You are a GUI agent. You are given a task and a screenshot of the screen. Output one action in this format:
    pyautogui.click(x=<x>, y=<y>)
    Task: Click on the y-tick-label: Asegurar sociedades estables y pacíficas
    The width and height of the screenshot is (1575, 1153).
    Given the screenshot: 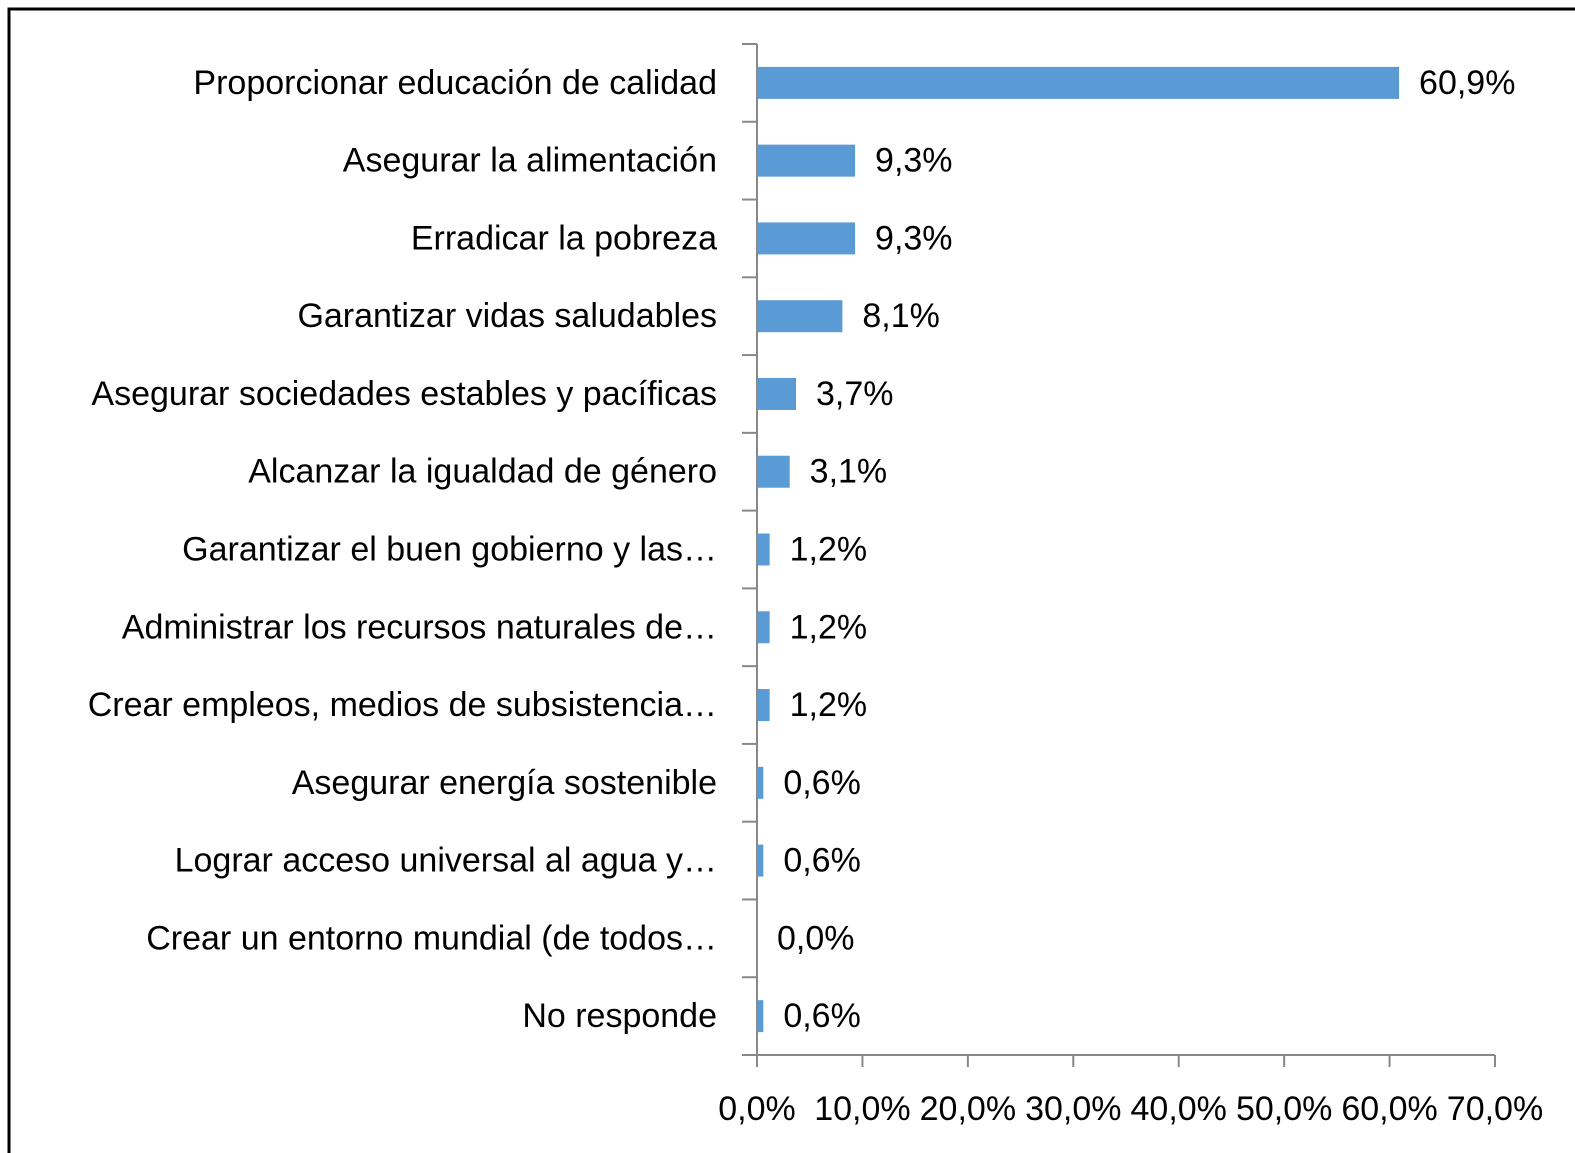 What is the action you would take?
    pyautogui.click(x=404, y=394)
    